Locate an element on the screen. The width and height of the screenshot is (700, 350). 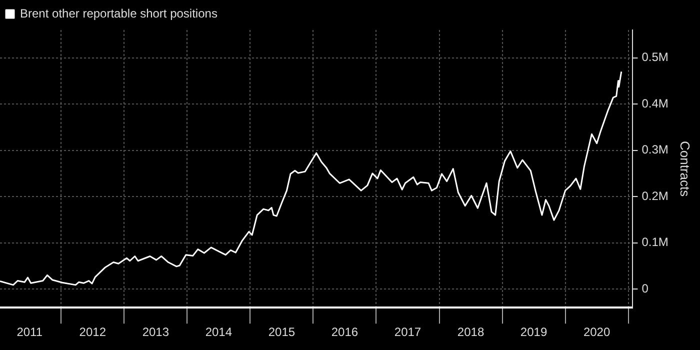
y-tick-label: 0.3M is located at coordinates (655, 149).